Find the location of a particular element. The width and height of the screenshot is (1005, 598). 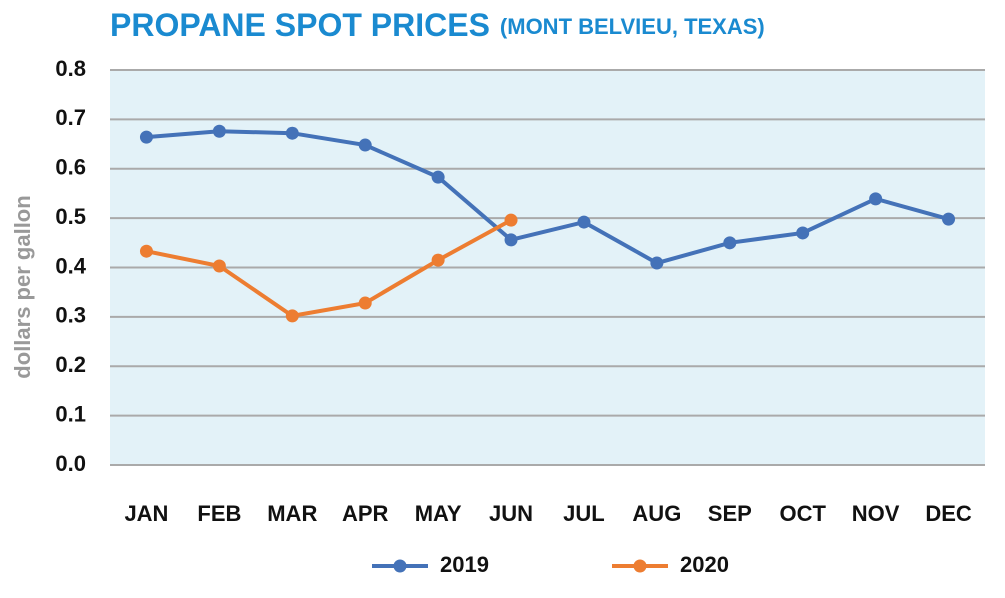

title: PROPANE SPOT PRICES is located at coordinates (300, 25).